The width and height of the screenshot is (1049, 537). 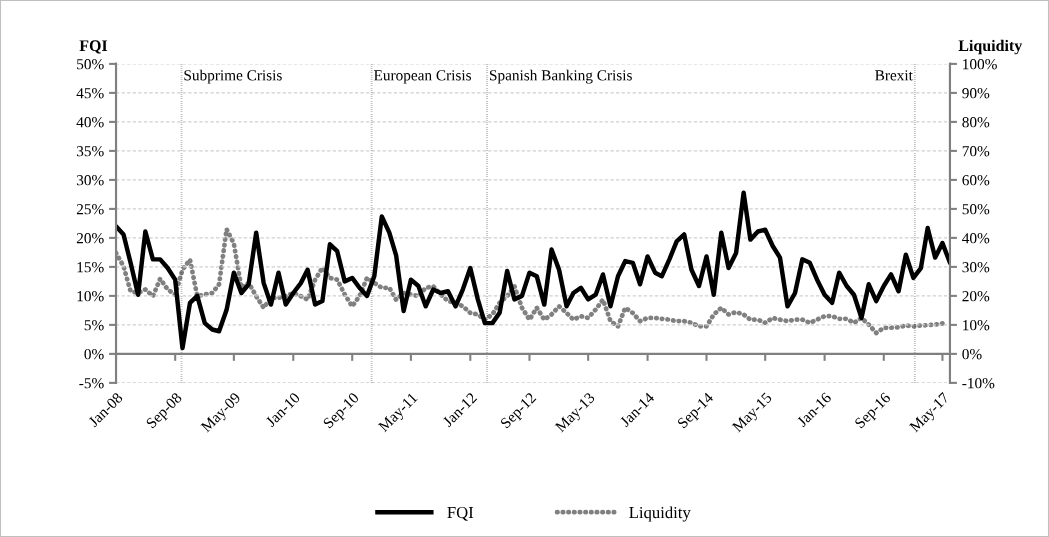 I want to click on ref-line-label: Subprime Crisis, so click(x=233, y=76).